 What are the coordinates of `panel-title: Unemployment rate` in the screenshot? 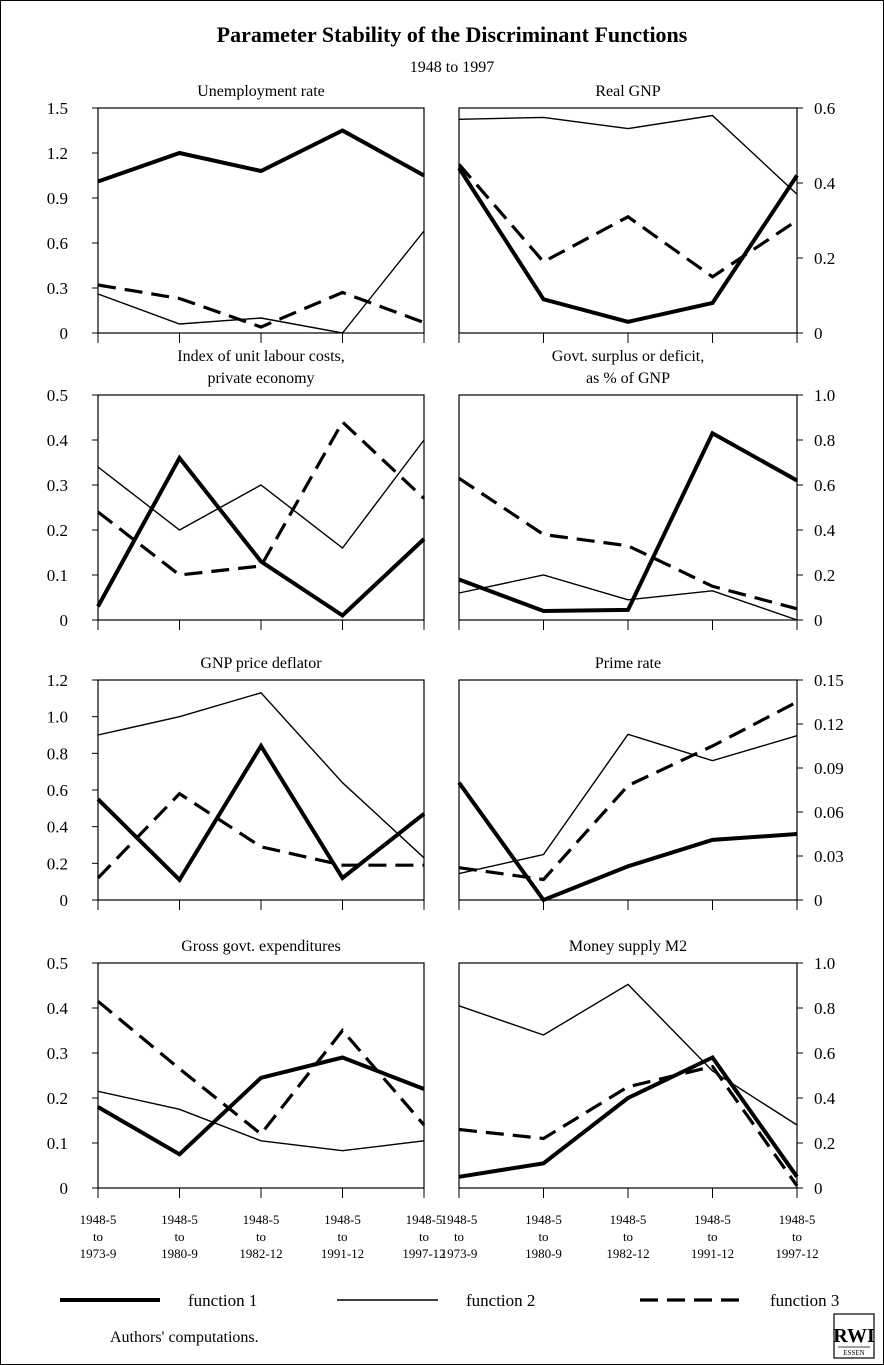 It's located at (261, 91).